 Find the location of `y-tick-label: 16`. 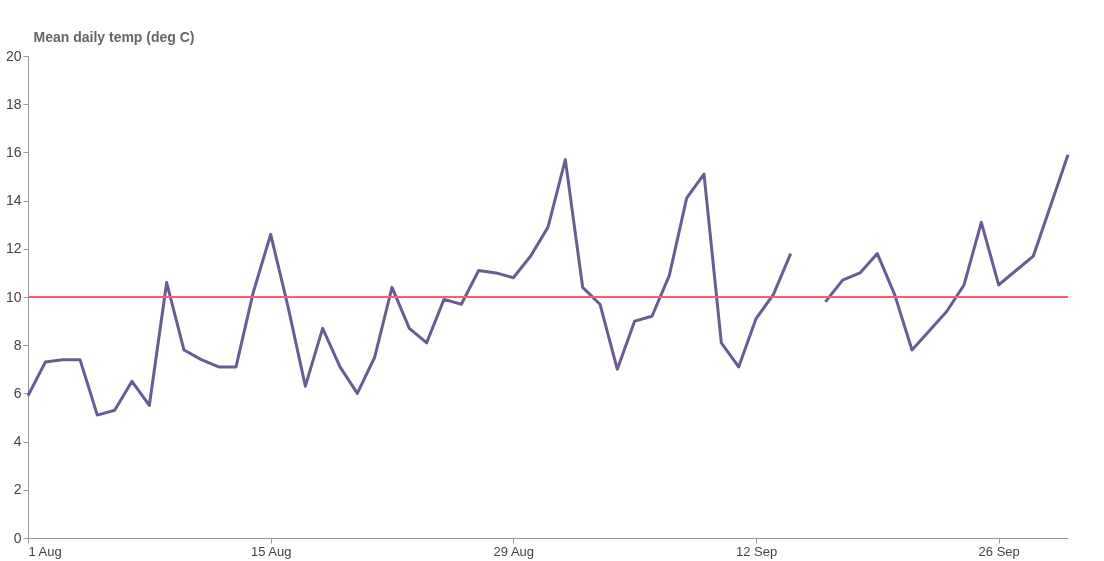

y-tick-label: 16 is located at coordinates (13, 151).